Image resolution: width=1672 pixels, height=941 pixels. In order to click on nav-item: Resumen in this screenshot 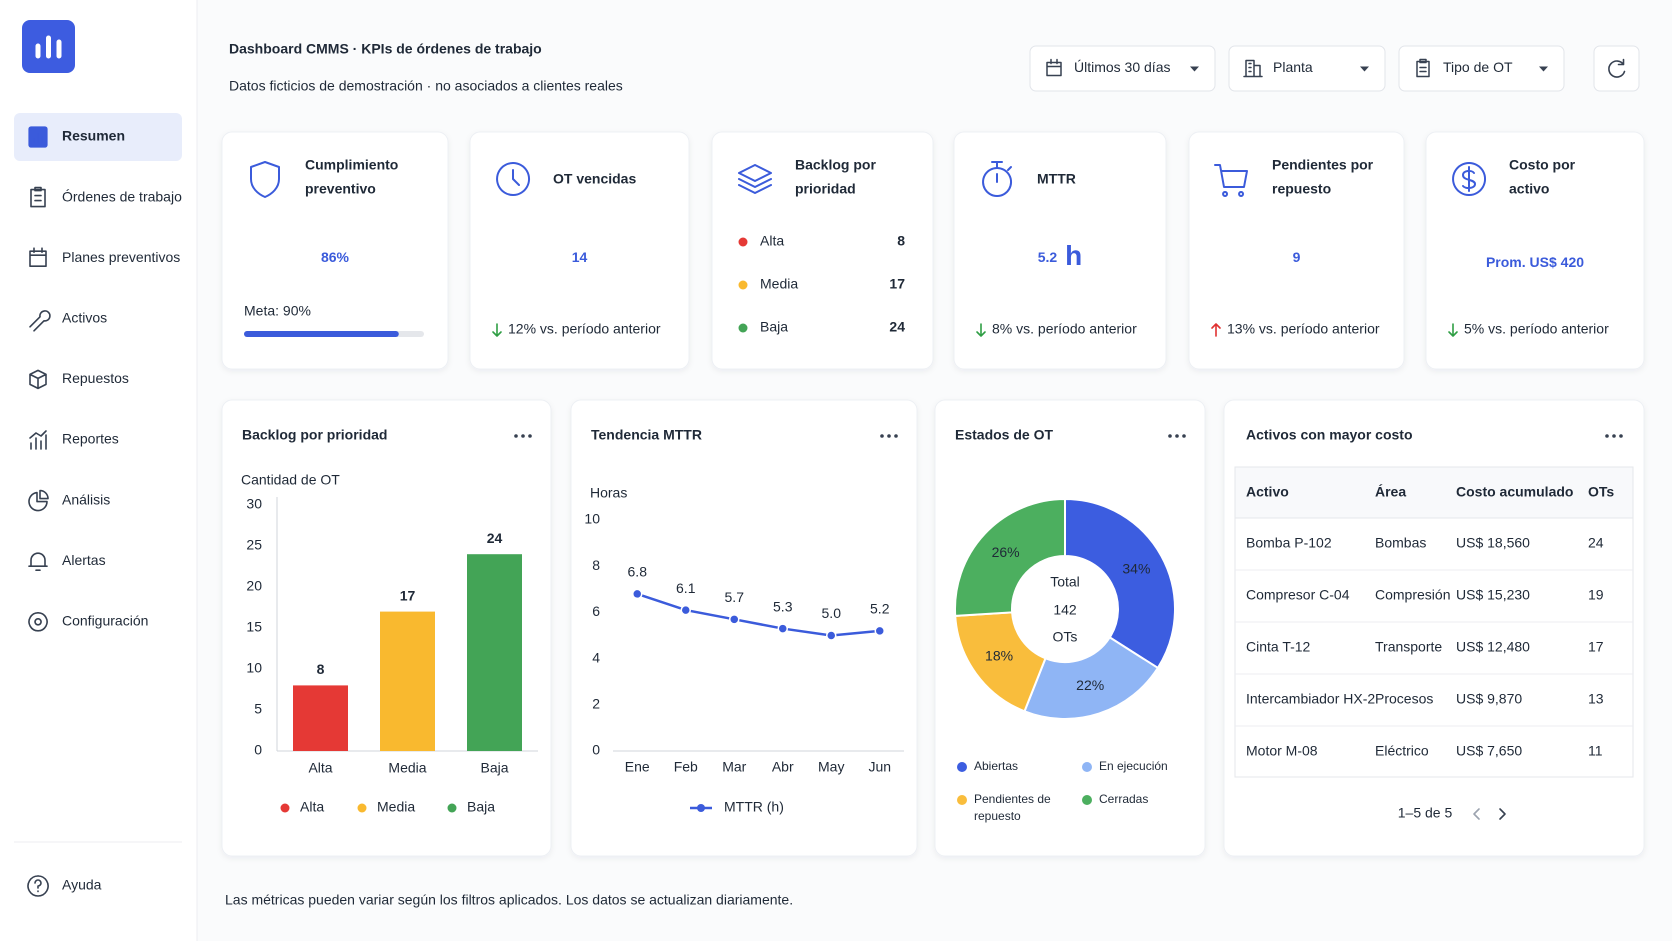, I will do `click(98, 137)`.